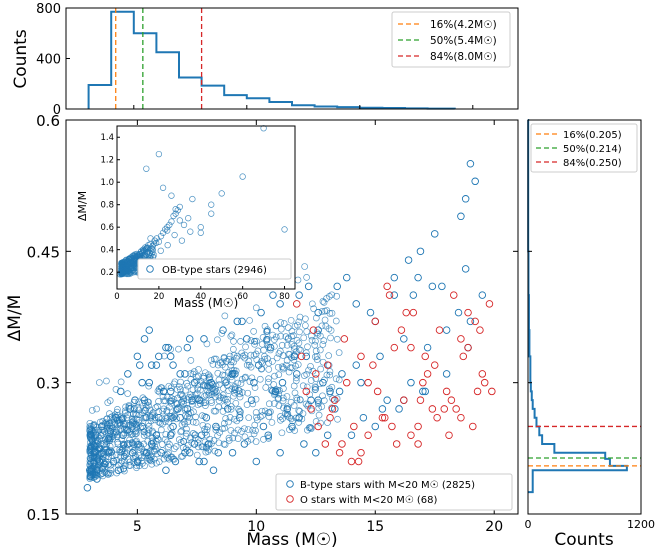  What do you see at coordinates (528, 524) in the screenshot?
I see `right-xtick-label-0: 0` at bounding box center [528, 524].